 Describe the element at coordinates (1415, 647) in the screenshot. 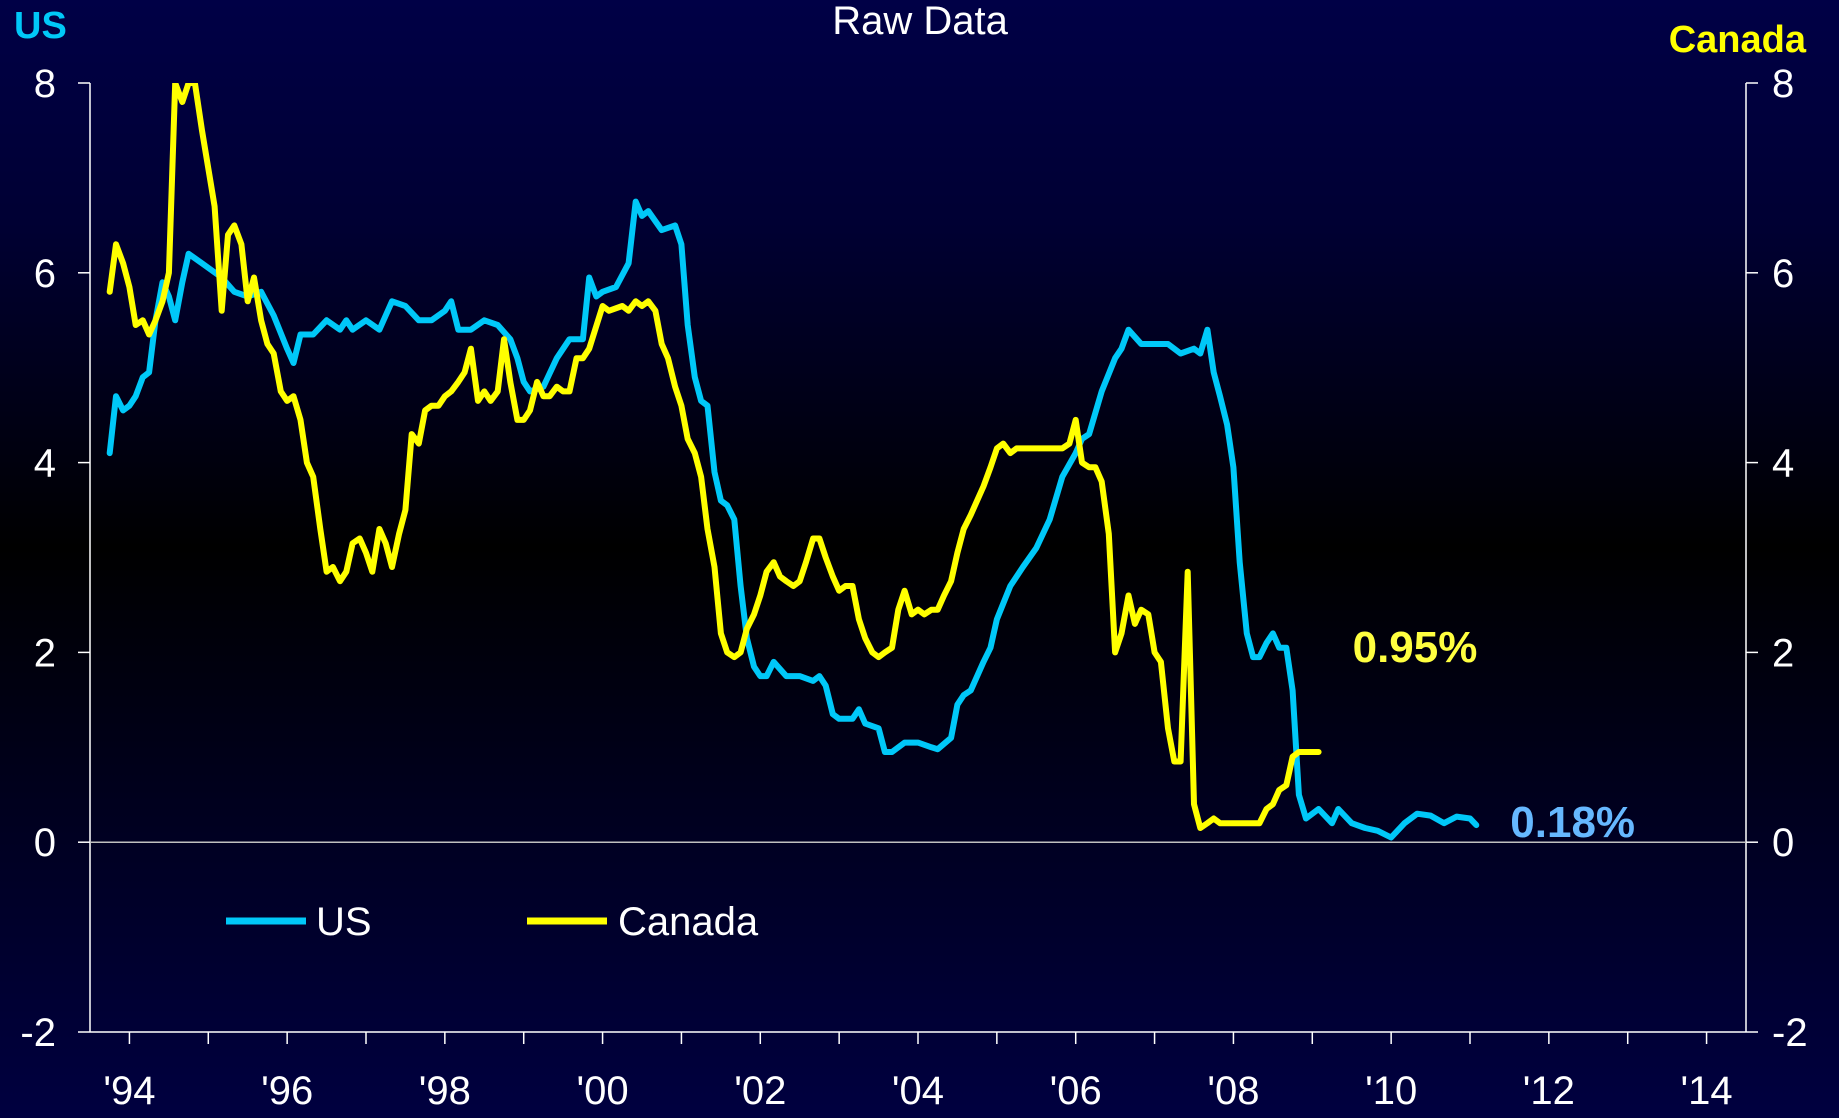

I see `annotation-canada: 0.95%` at that location.